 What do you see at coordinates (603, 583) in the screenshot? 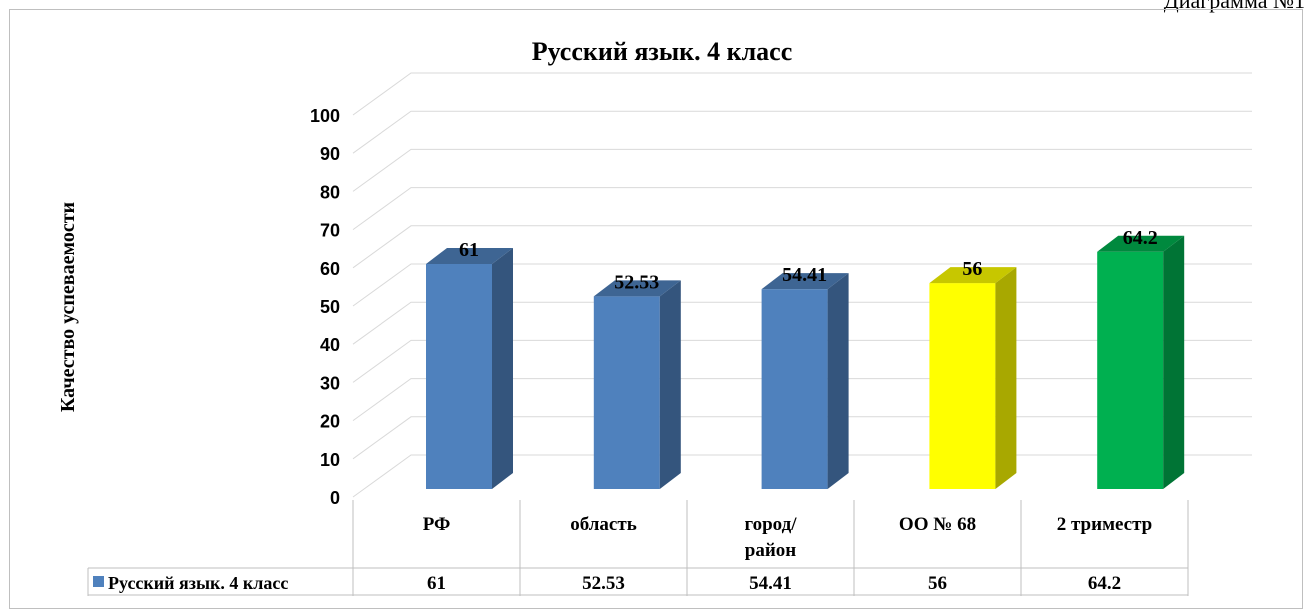
I see `table-value: 52.53` at bounding box center [603, 583].